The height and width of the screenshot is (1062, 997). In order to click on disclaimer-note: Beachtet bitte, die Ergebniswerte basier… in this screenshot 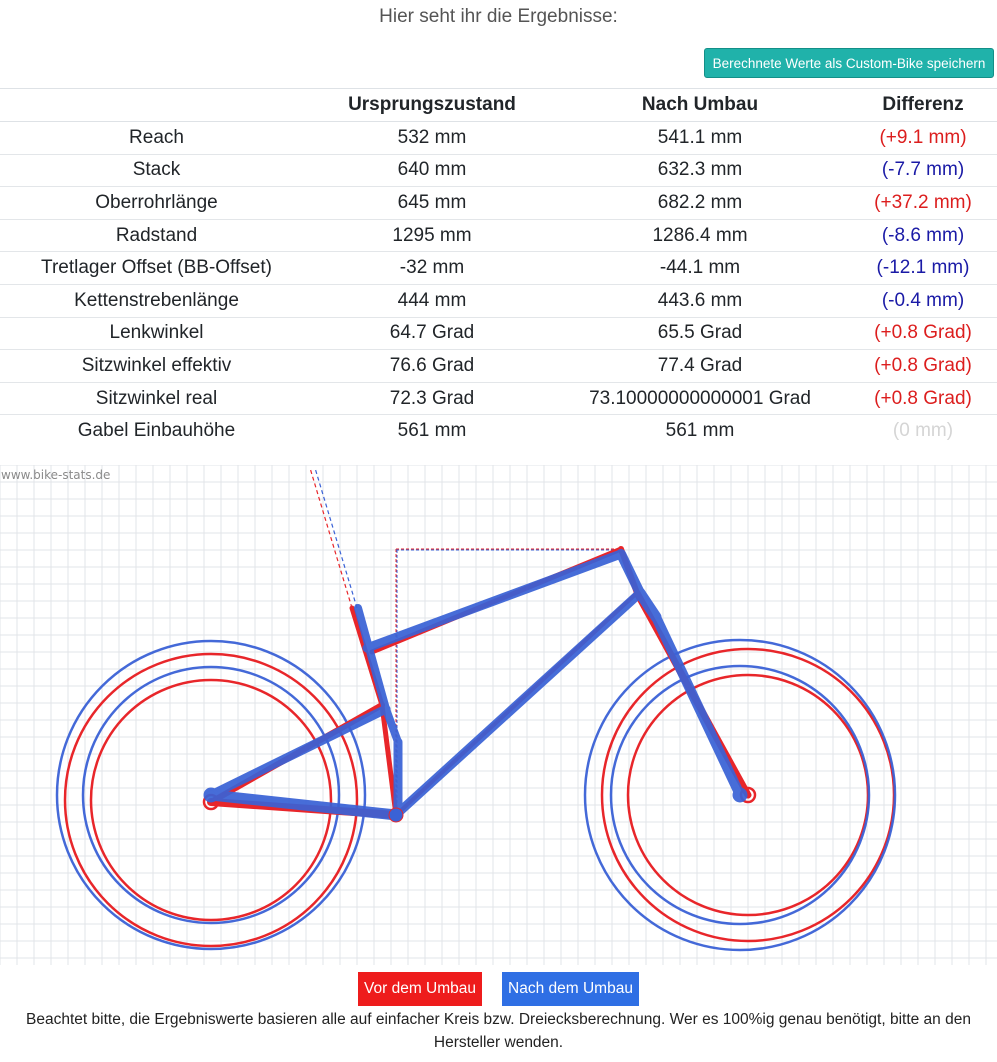, I will do `click(498, 1031)`.